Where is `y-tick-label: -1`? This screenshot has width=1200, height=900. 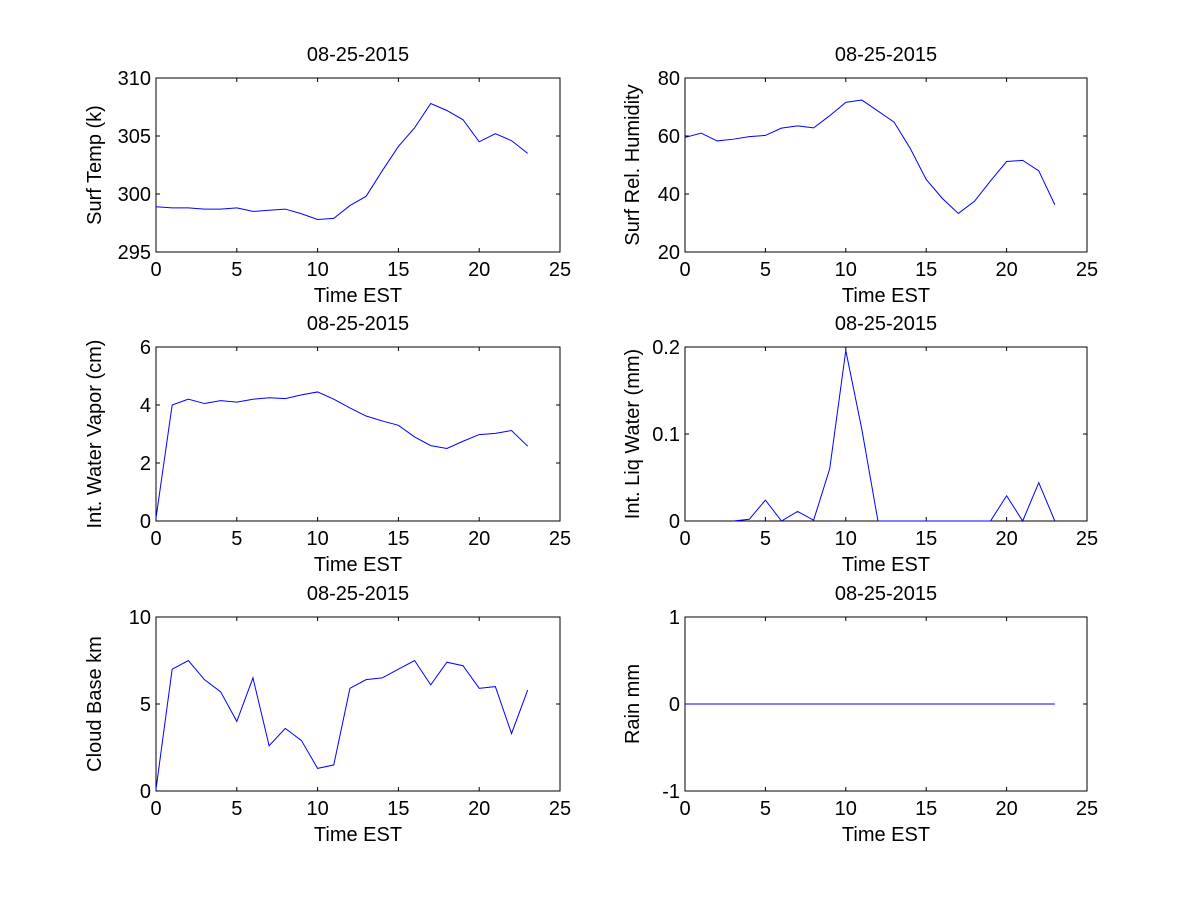
y-tick-label: -1 is located at coordinates (671, 792).